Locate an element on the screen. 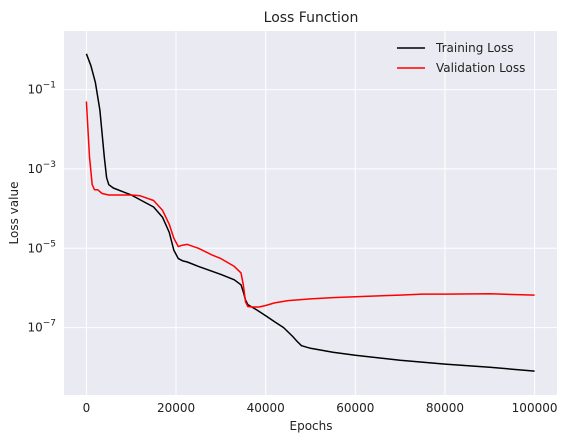  y-axis-label: Loss value is located at coordinates (14, 213).